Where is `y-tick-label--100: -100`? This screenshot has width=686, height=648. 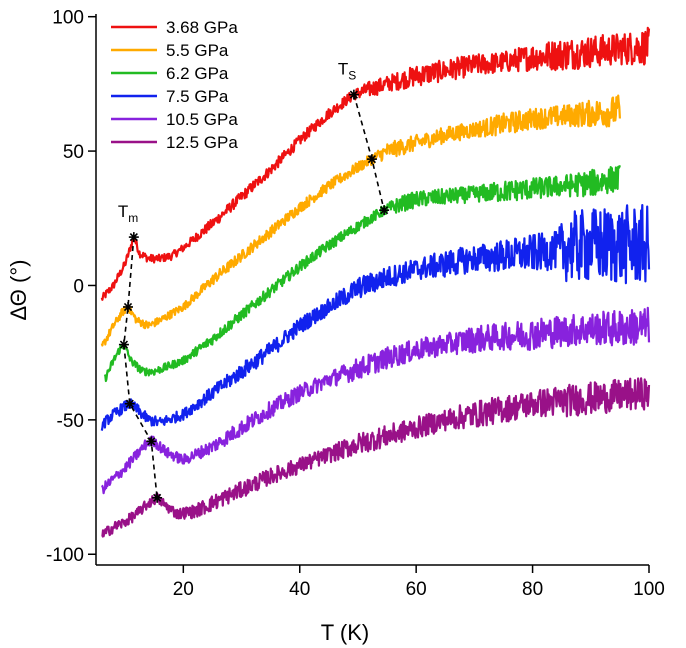 y-tick-label--100: -100 is located at coordinates (65, 555).